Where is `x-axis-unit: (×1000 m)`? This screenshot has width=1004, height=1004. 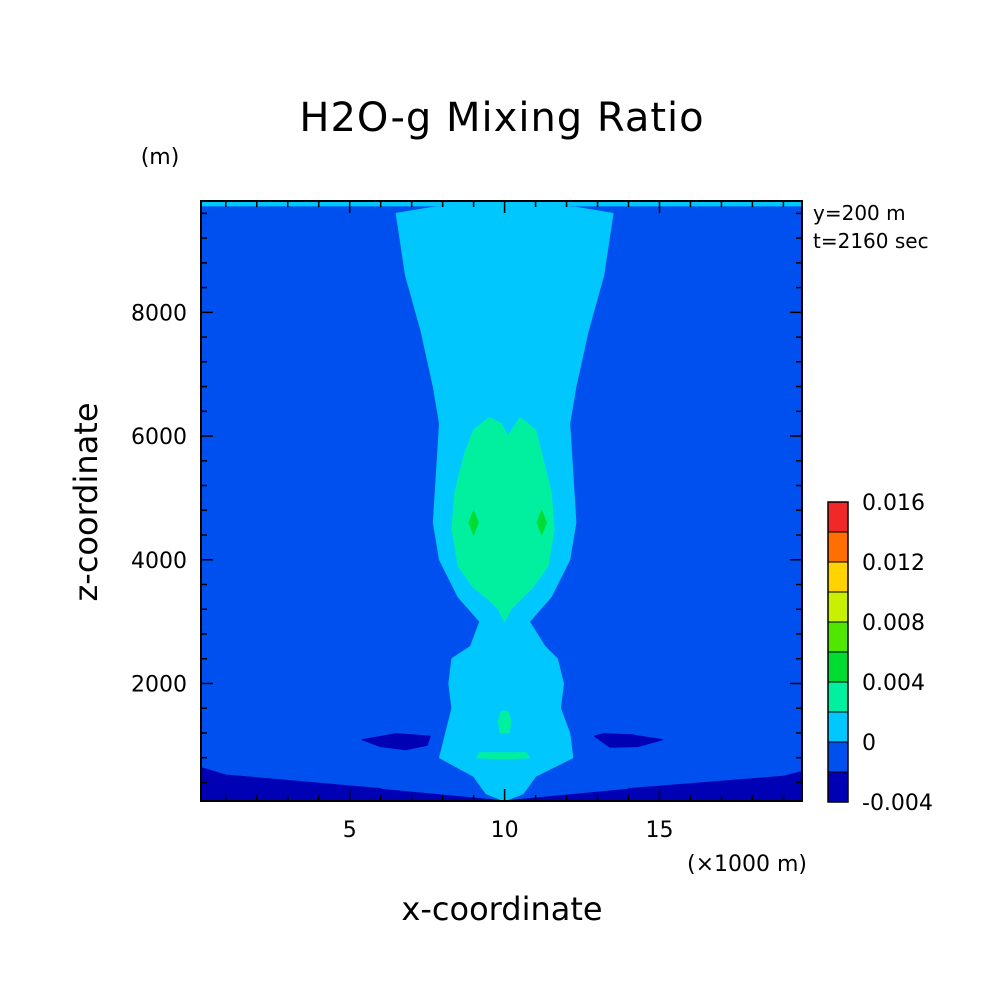 x-axis-unit: (×1000 m) is located at coordinates (747, 864).